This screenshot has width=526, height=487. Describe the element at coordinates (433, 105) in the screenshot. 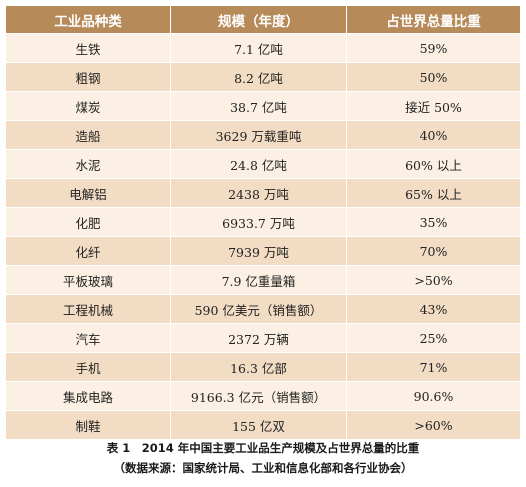

I see `share-cell: 接近 50%` at that location.